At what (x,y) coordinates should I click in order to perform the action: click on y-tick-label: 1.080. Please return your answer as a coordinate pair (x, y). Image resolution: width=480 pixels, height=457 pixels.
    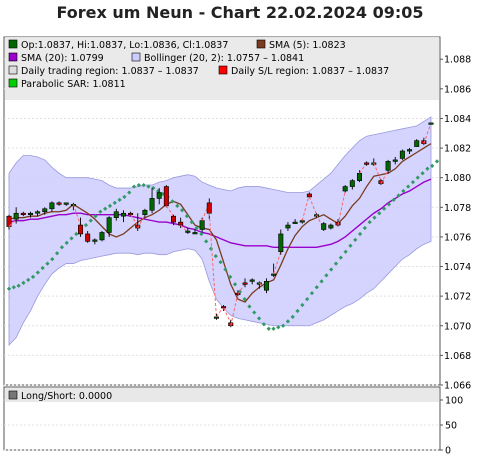
    Looking at the image, I should click on (457, 178).